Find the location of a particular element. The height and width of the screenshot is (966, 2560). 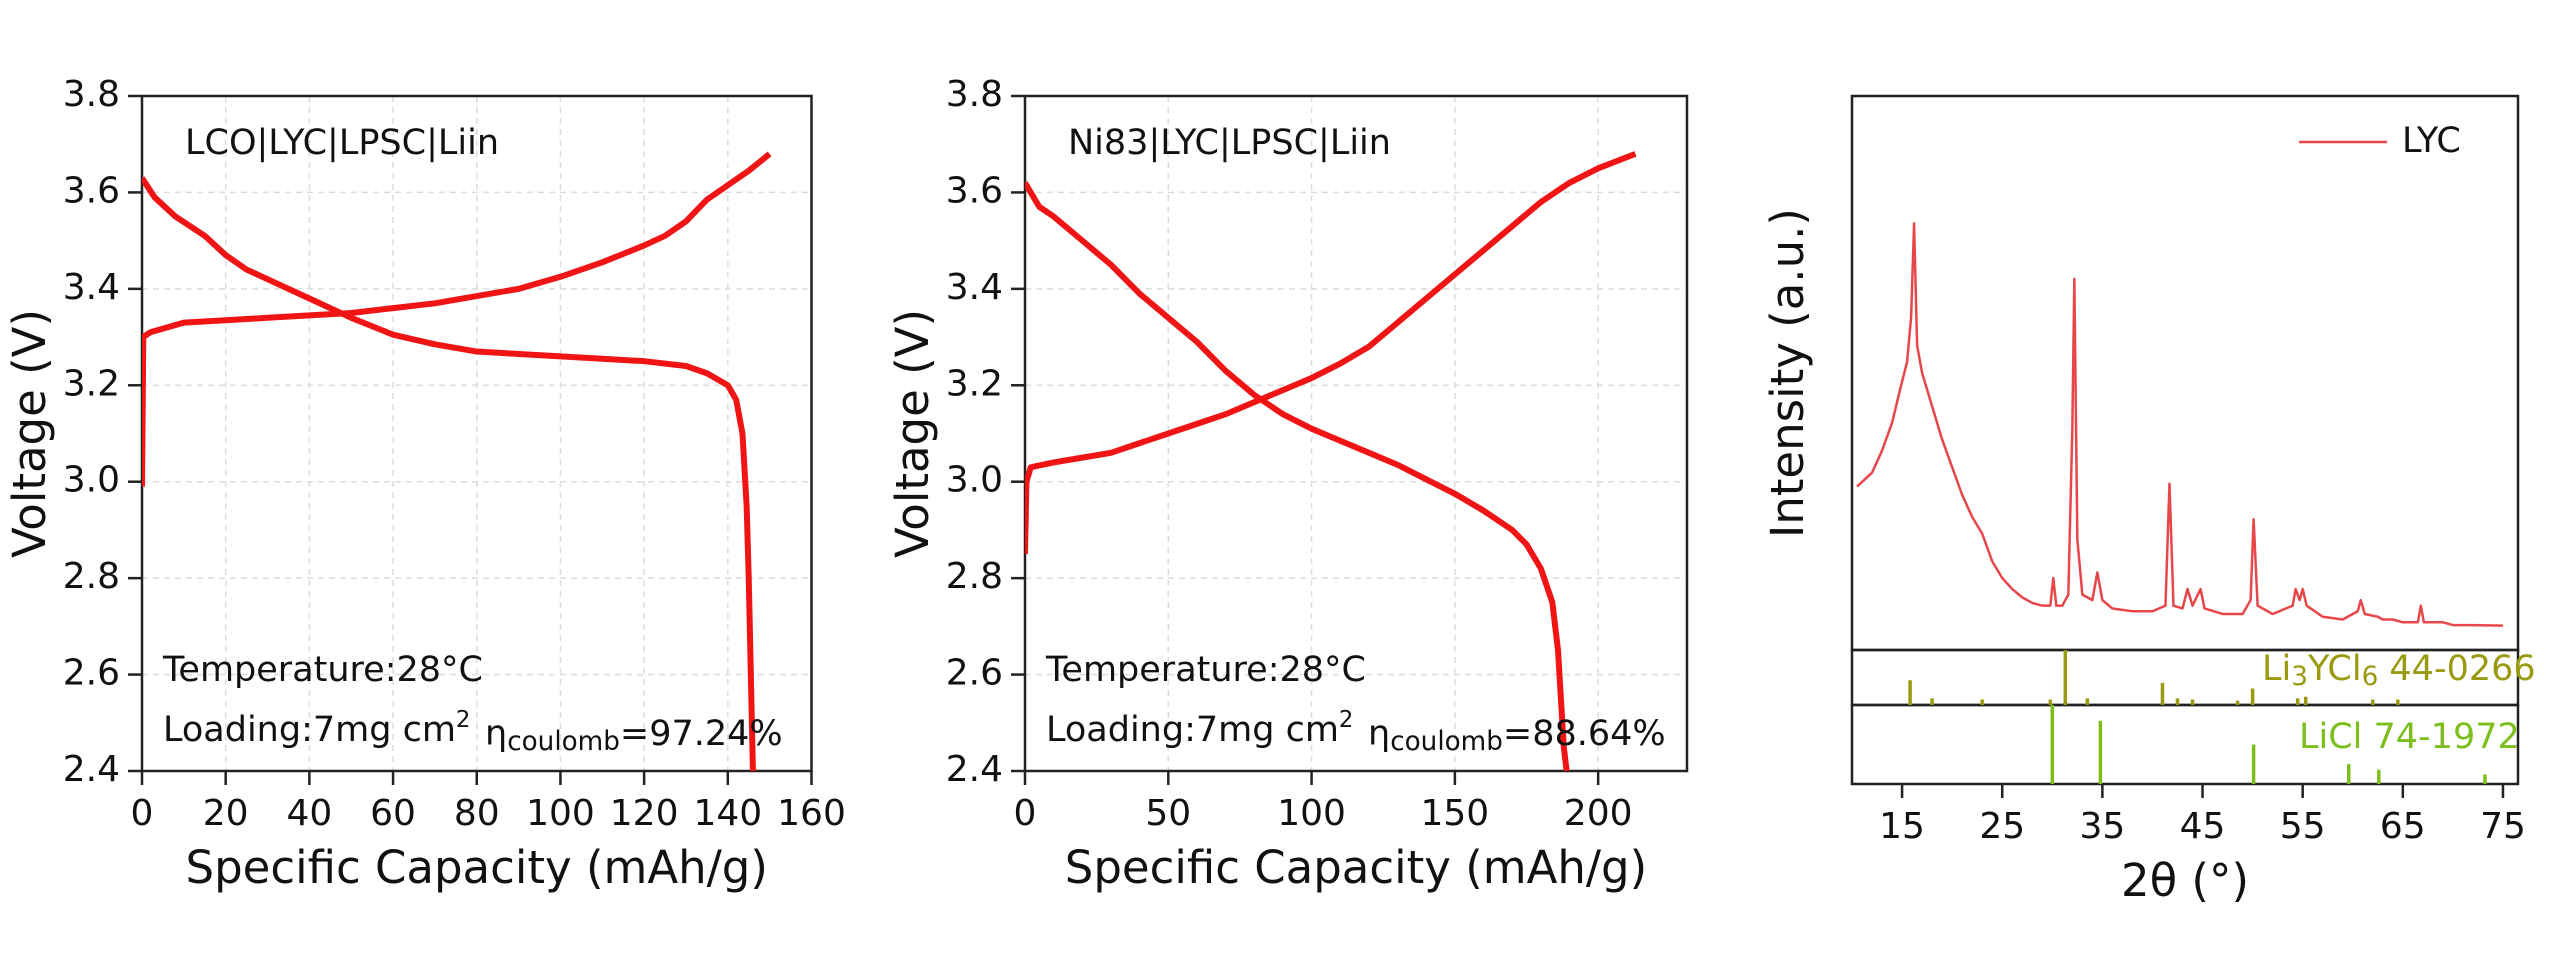

x-tick-label: 200 is located at coordinates (1598, 813).